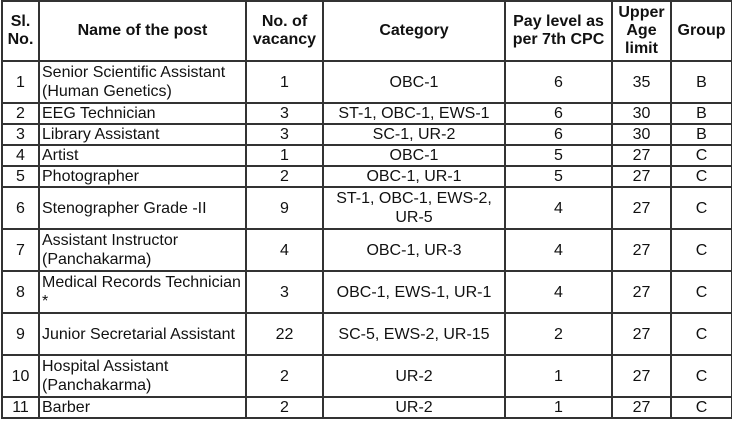 Image resolution: width=732 pixels, height=433 pixels. What do you see at coordinates (284, 250) in the screenshot?
I see `vacancy-cell: 4` at bounding box center [284, 250].